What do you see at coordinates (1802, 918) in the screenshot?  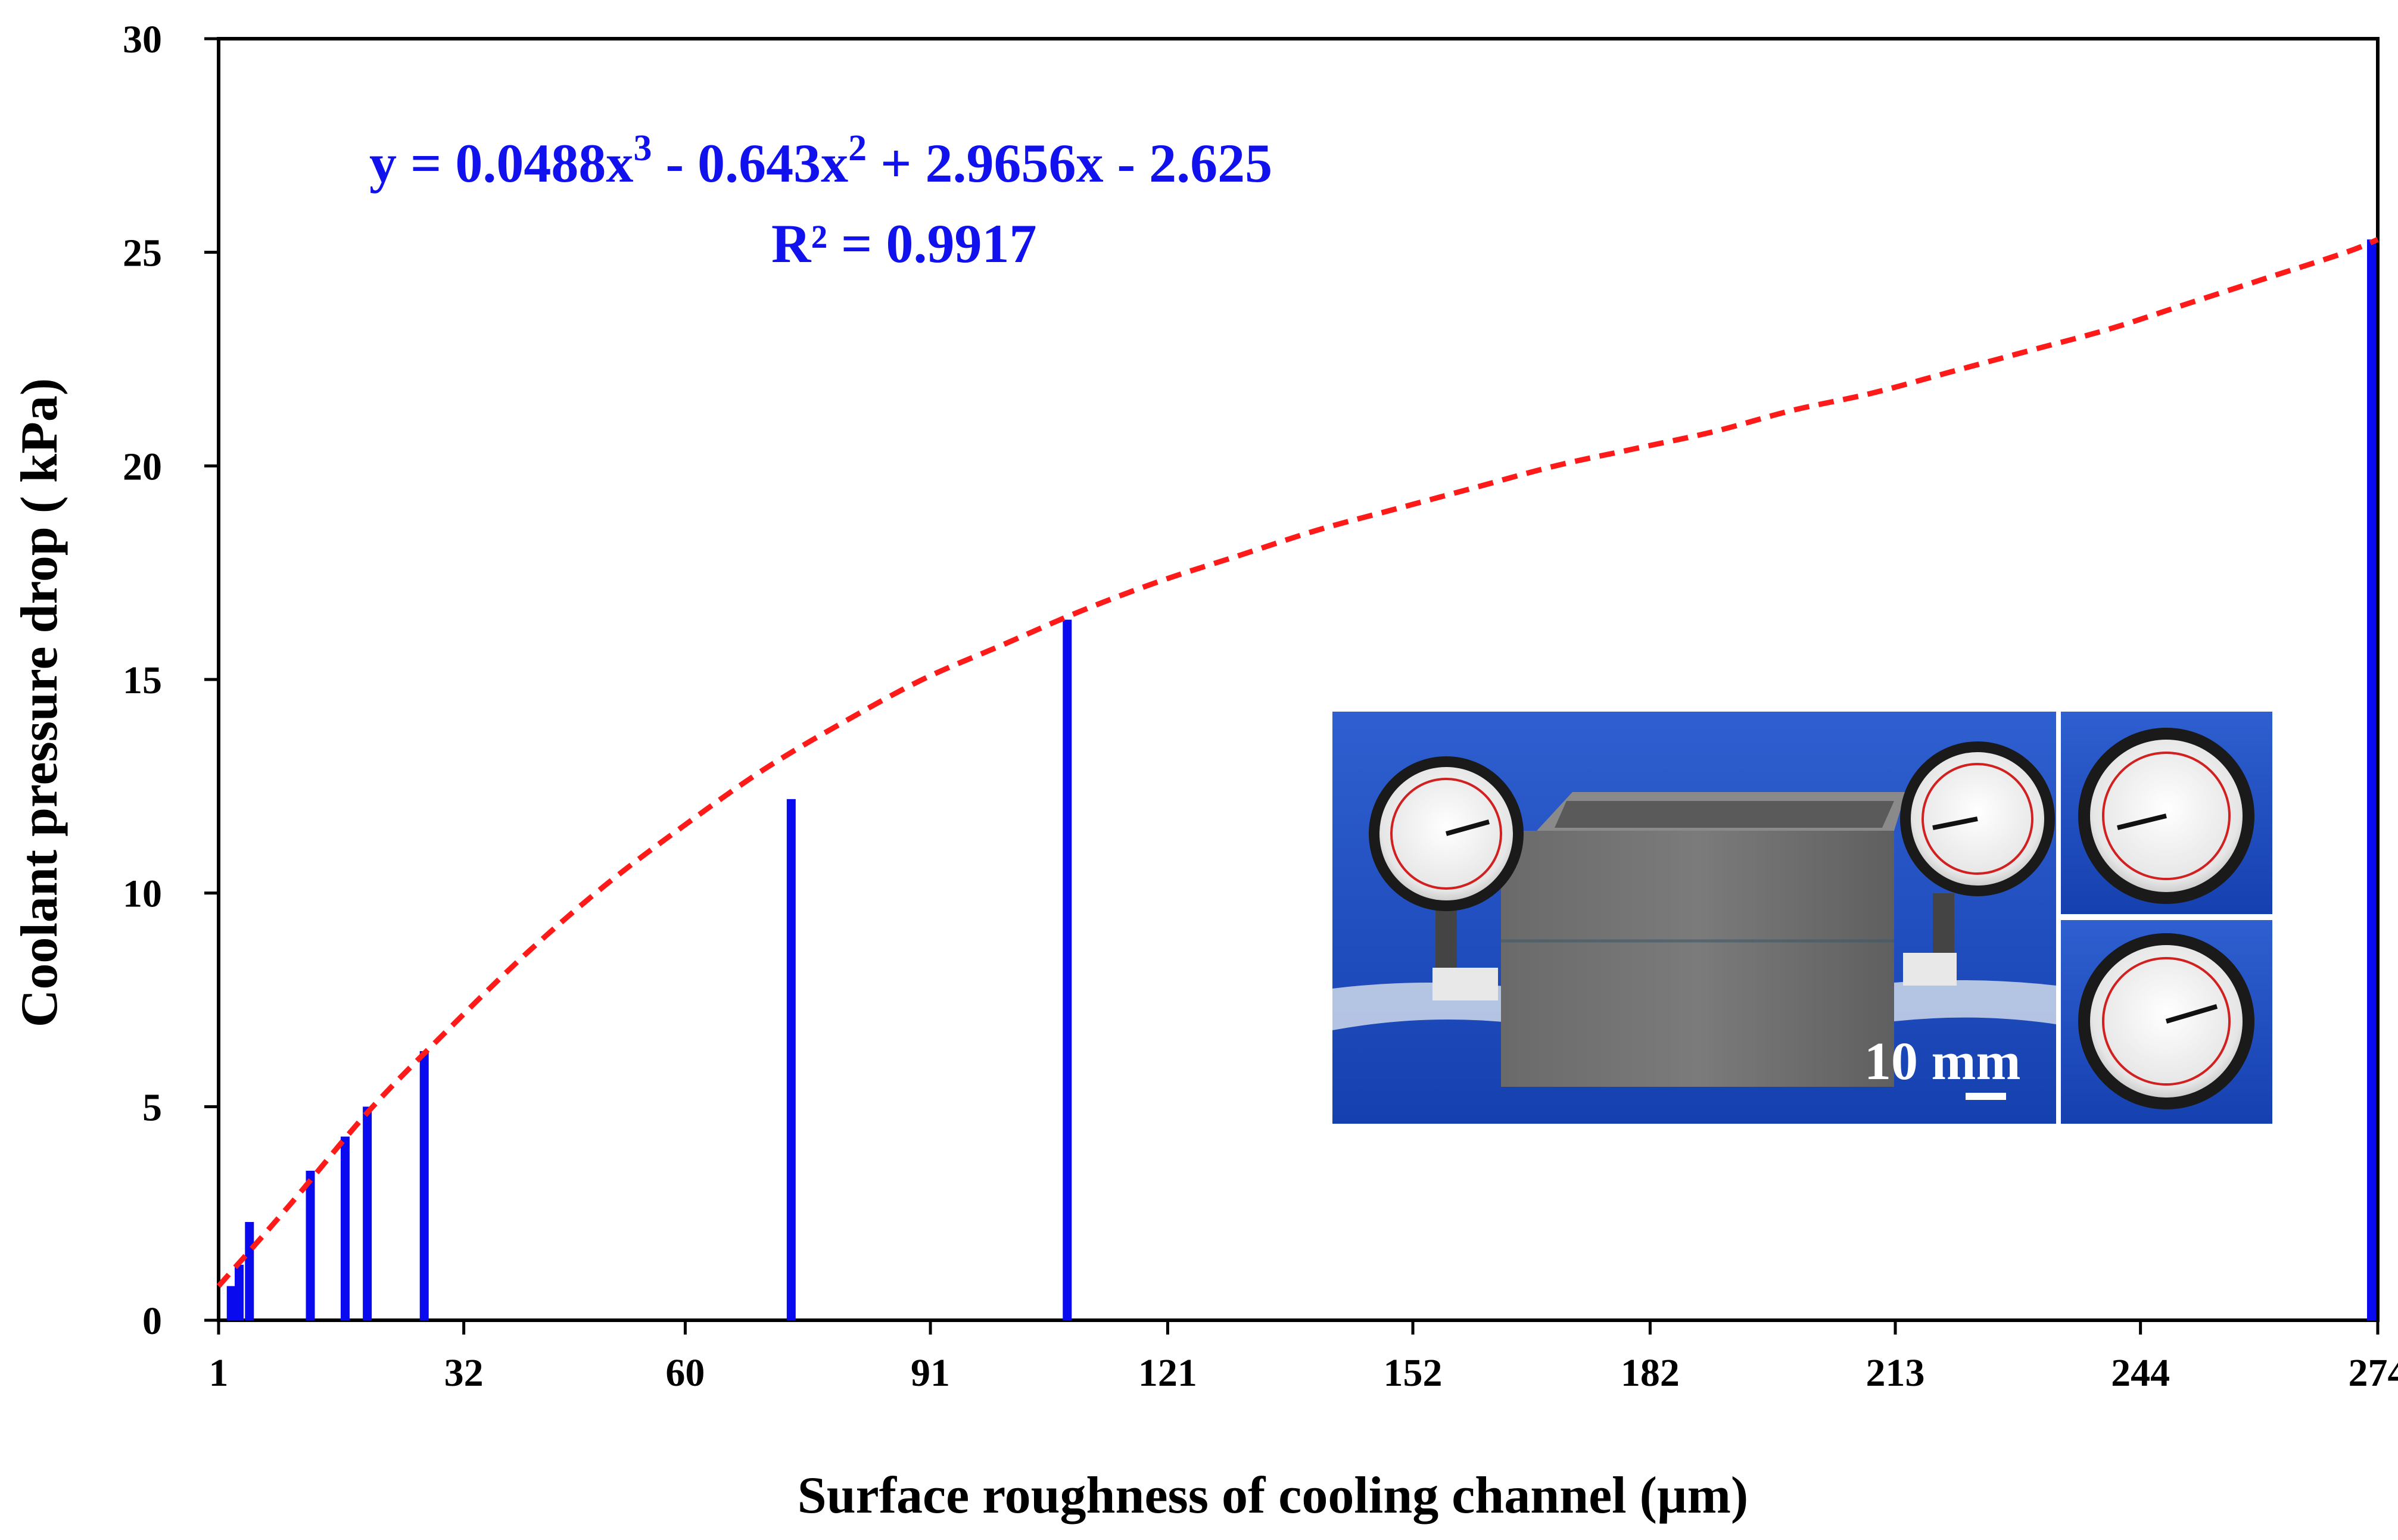 I see `inset-photo: 10 mm` at bounding box center [1802, 918].